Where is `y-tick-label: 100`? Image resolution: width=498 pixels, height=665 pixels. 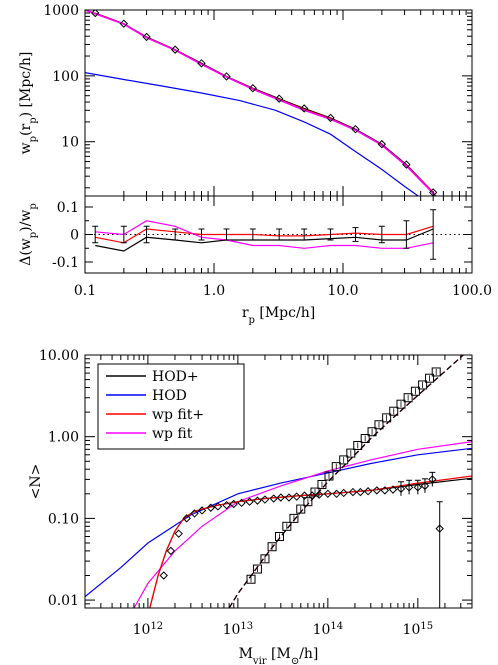
y-tick-label: 100 is located at coordinates (65, 77).